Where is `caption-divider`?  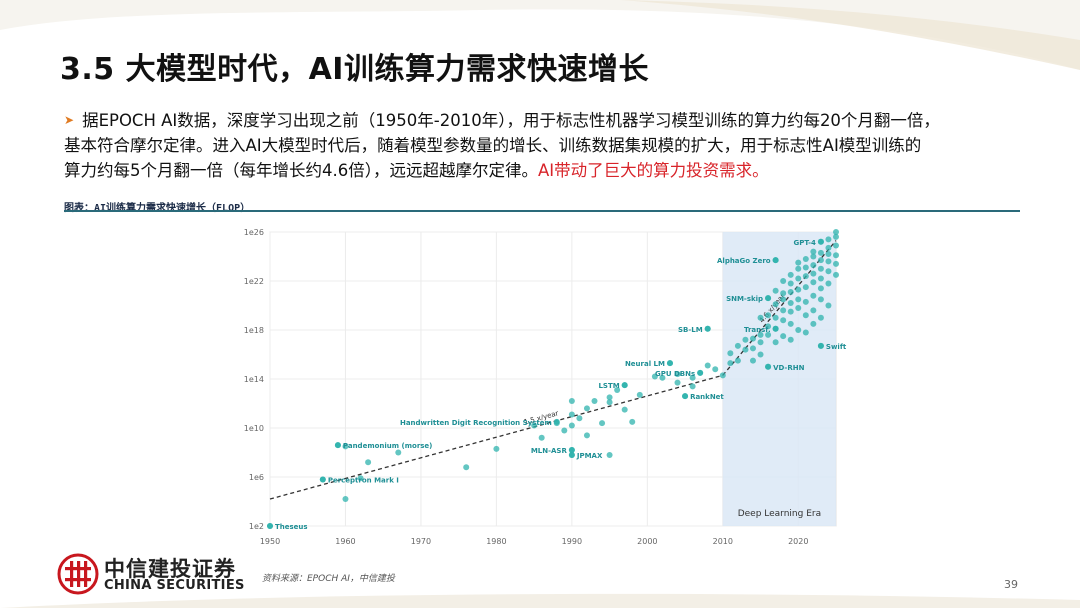 caption-divider is located at coordinates (542, 211).